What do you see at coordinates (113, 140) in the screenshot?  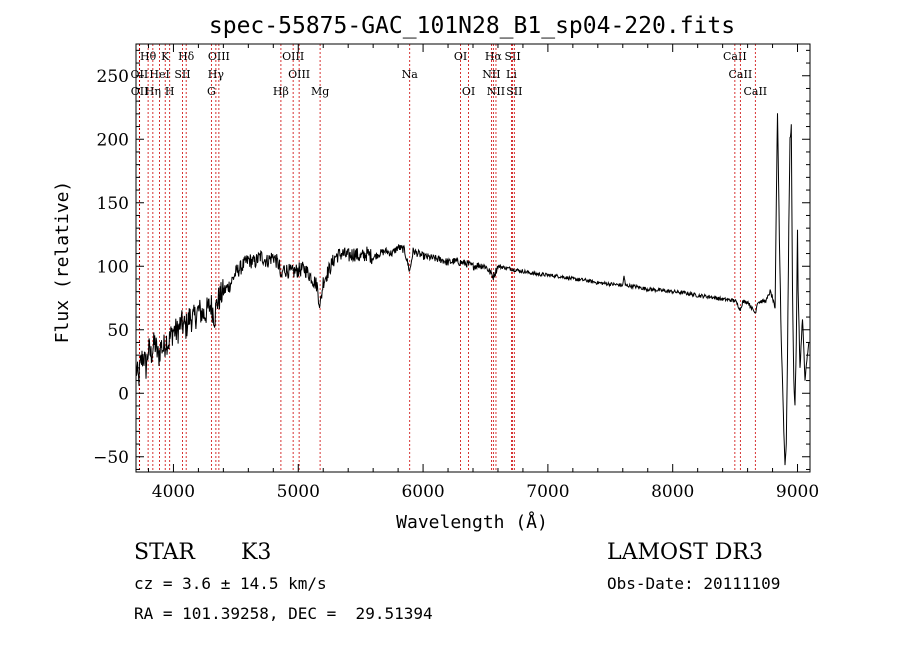 I see `y-tick-label: 200` at bounding box center [113, 140].